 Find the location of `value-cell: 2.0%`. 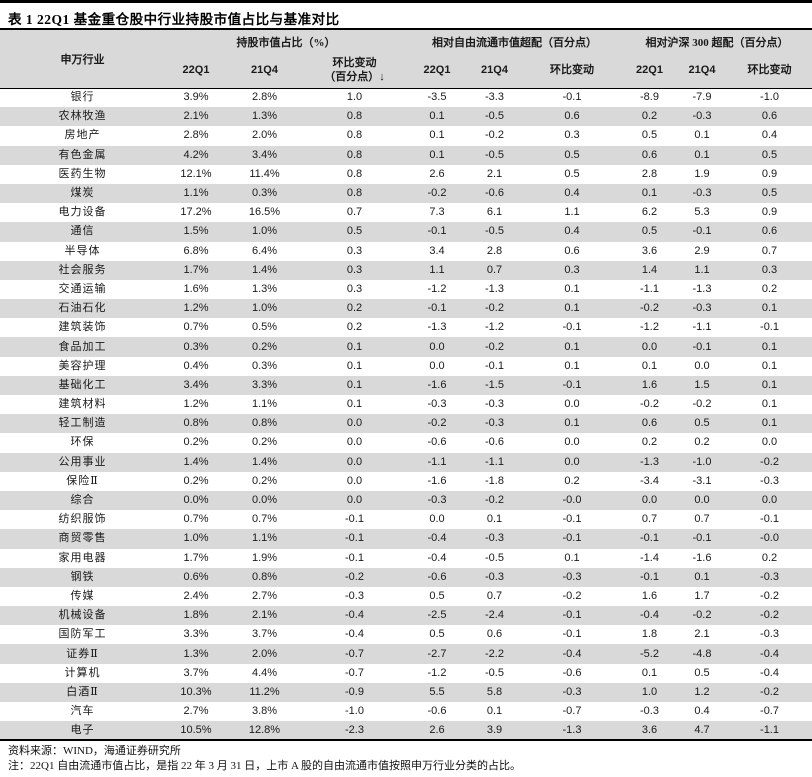

value-cell: 2.0% is located at coordinates (264, 135).